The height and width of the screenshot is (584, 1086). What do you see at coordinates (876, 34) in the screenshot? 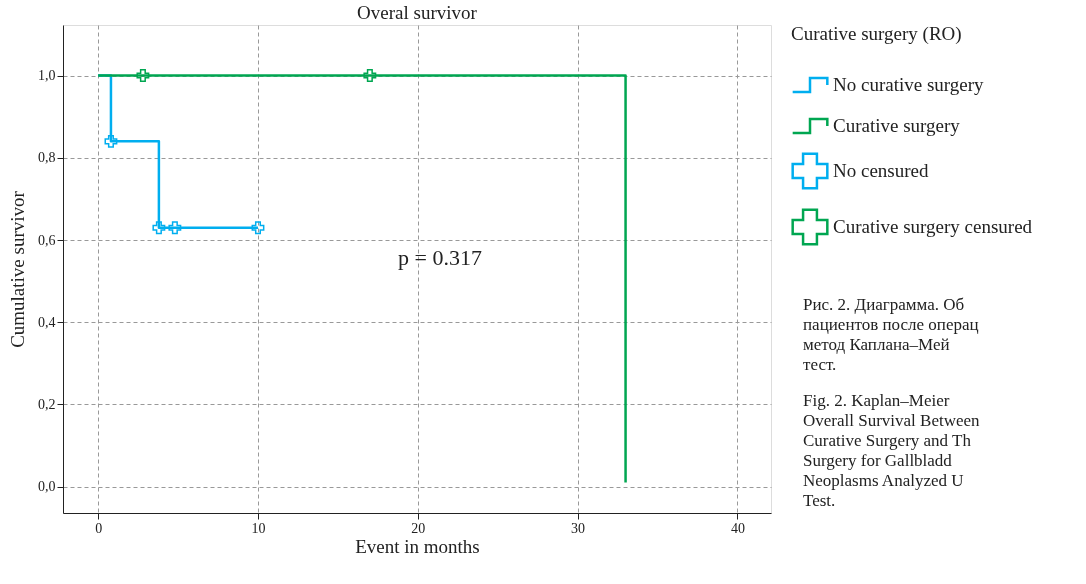
I see `legend-title: Curative surgery (RO)` at bounding box center [876, 34].